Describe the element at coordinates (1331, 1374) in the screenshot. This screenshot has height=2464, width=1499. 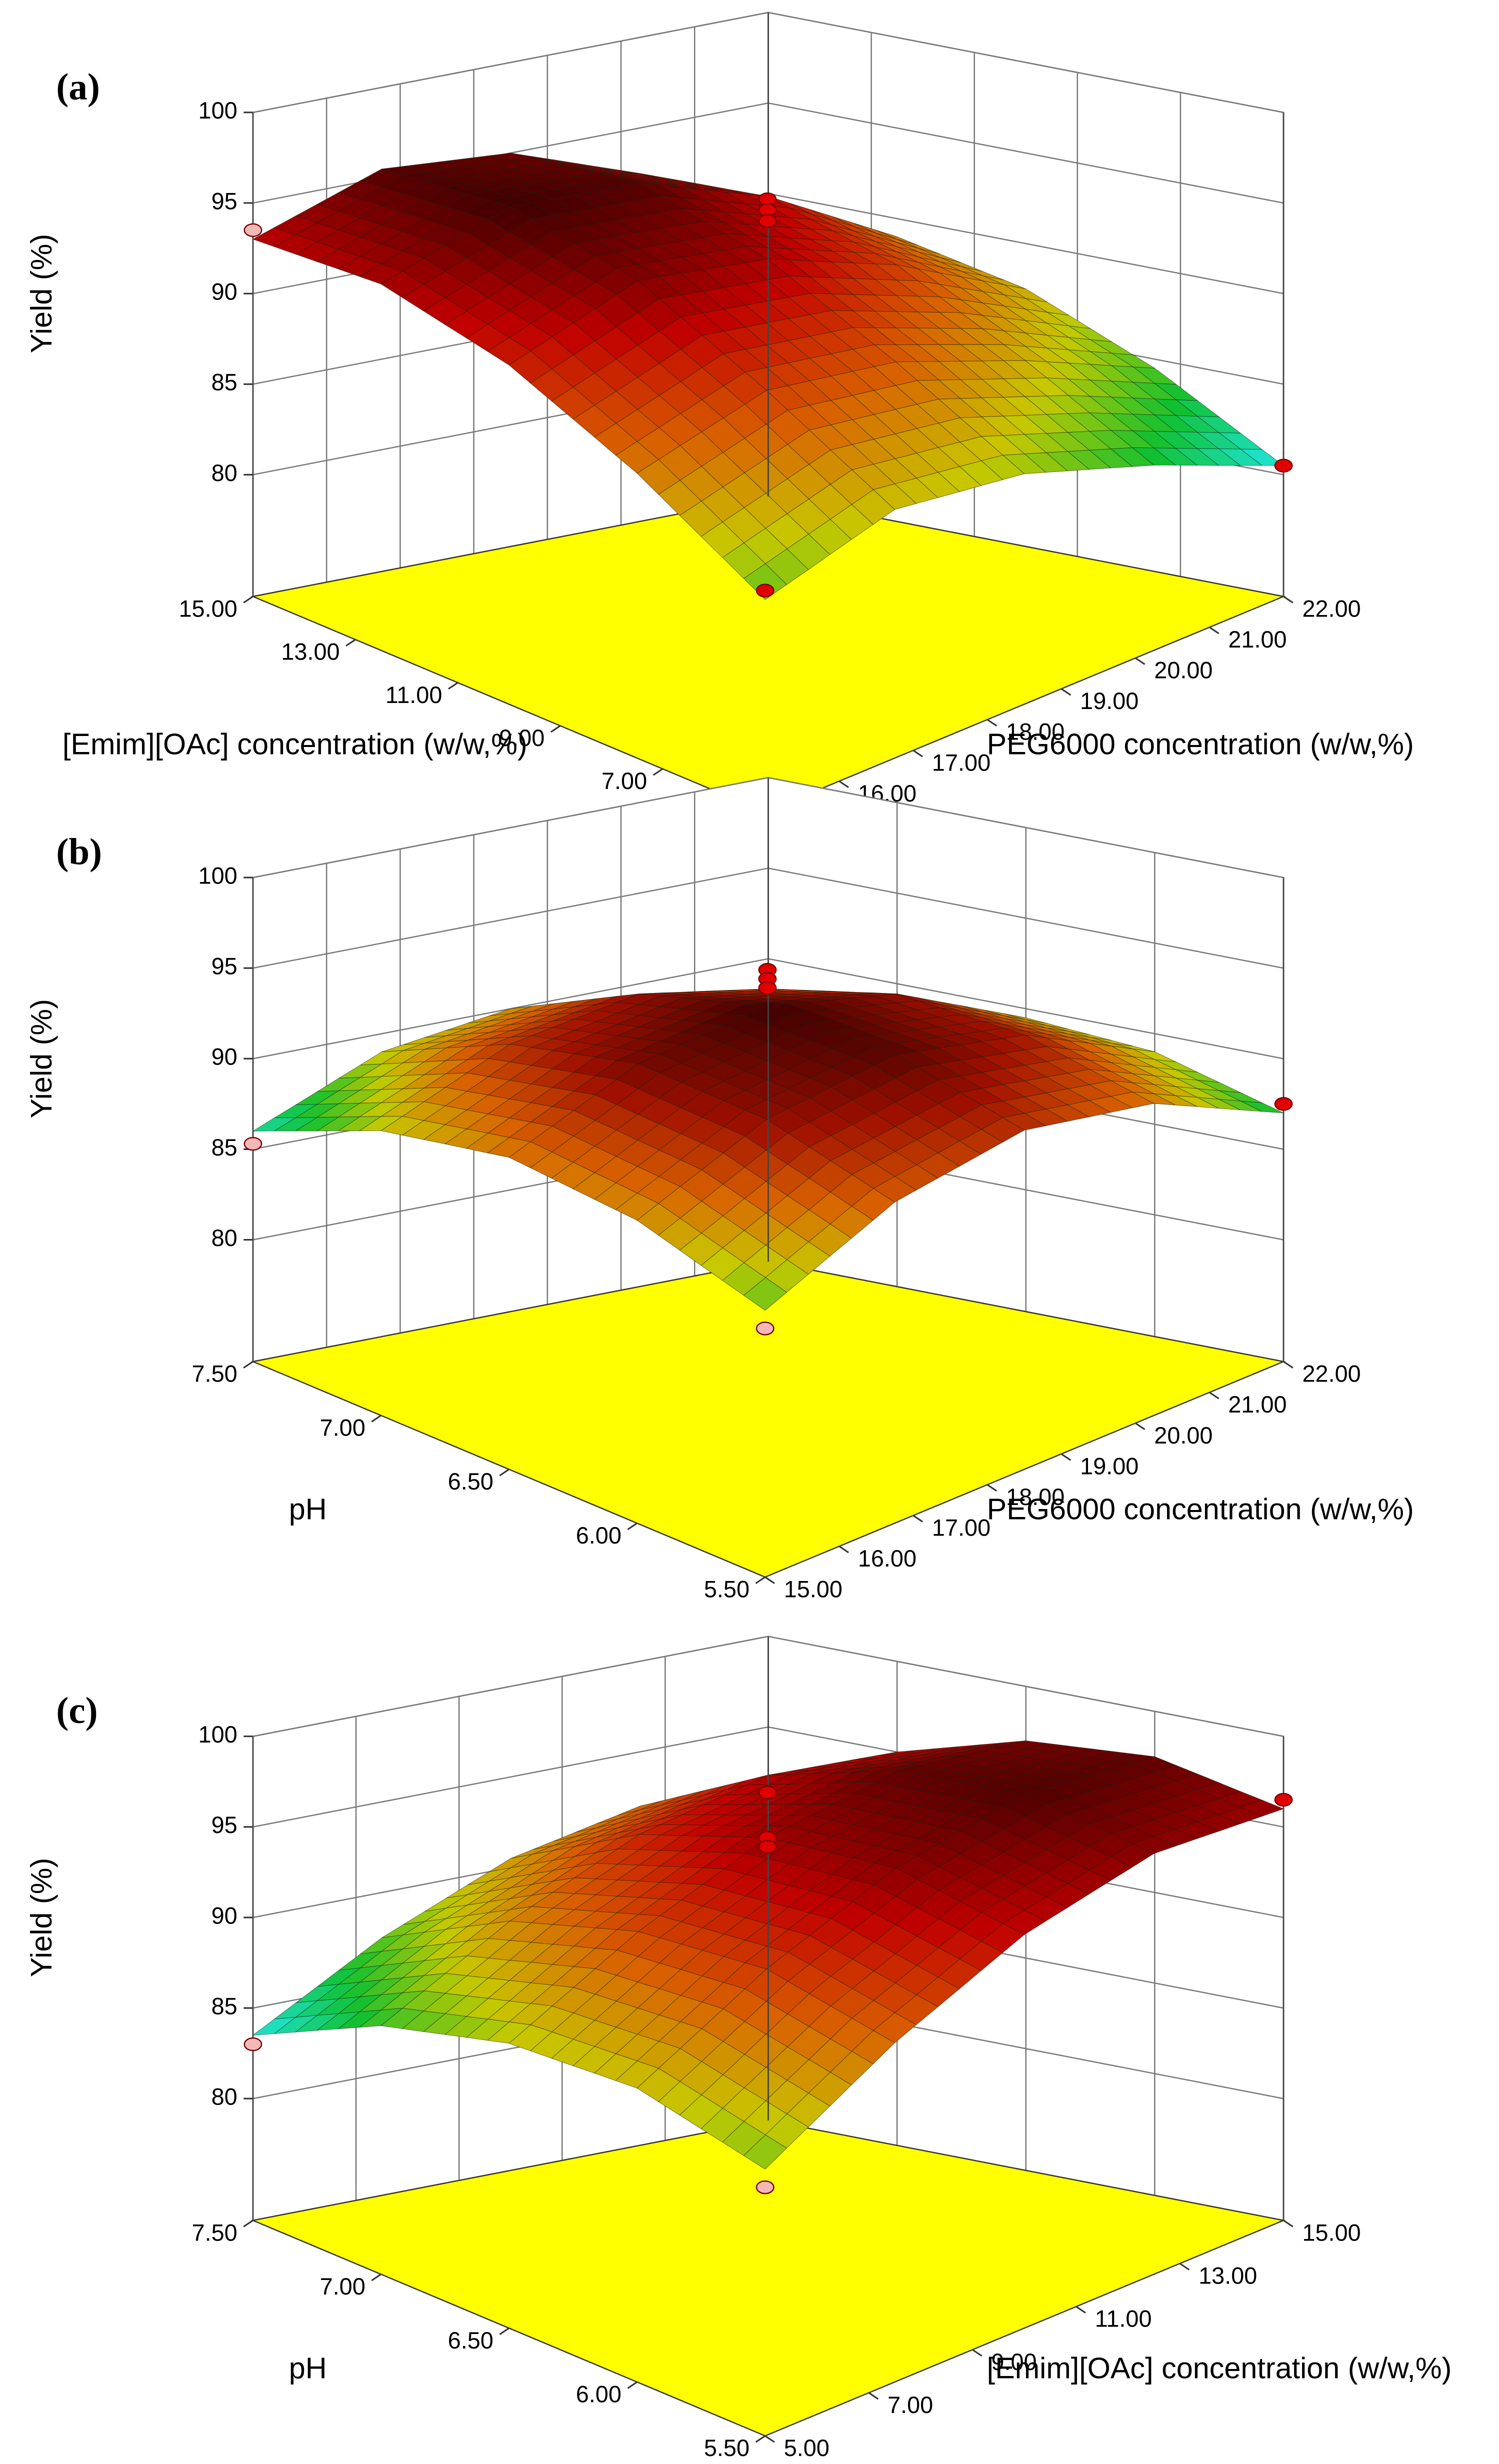
I see `y-tick-label: 22.00` at that location.